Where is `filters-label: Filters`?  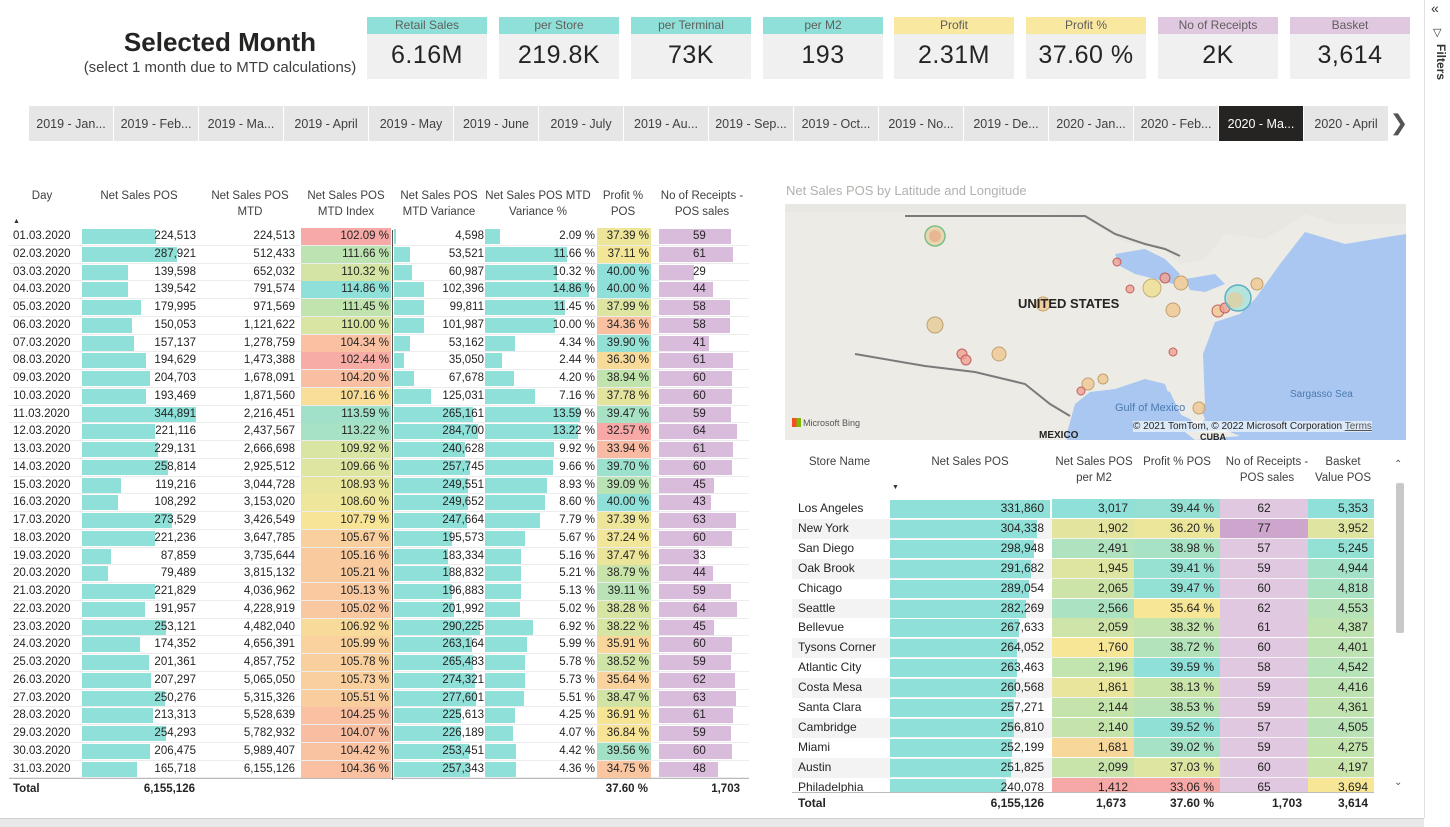
filters-label: Filters is located at coordinates (1441, 62).